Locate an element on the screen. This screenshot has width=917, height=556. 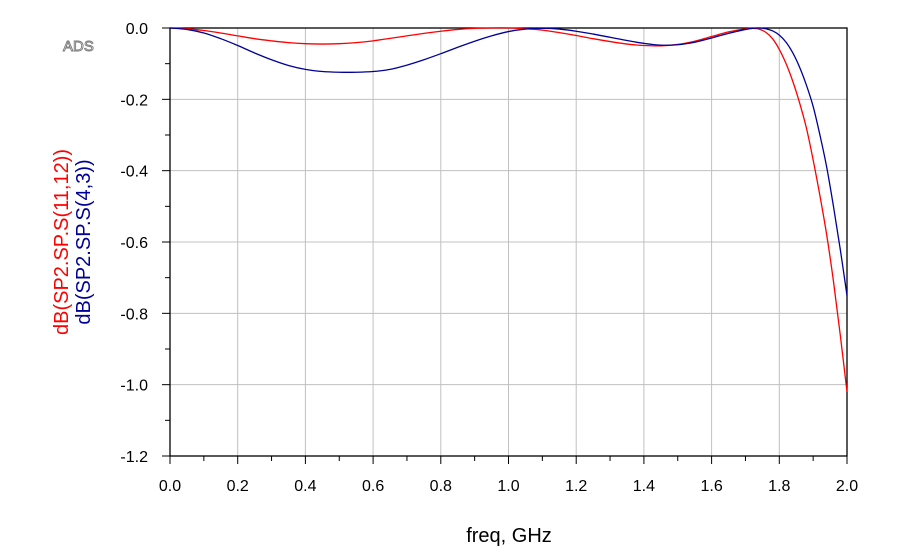
y-tick-labels: 0.0 -0.2 -0.4 -0.6 -0.8 -1.0 -1.2 is located at coordinates (134, 243).